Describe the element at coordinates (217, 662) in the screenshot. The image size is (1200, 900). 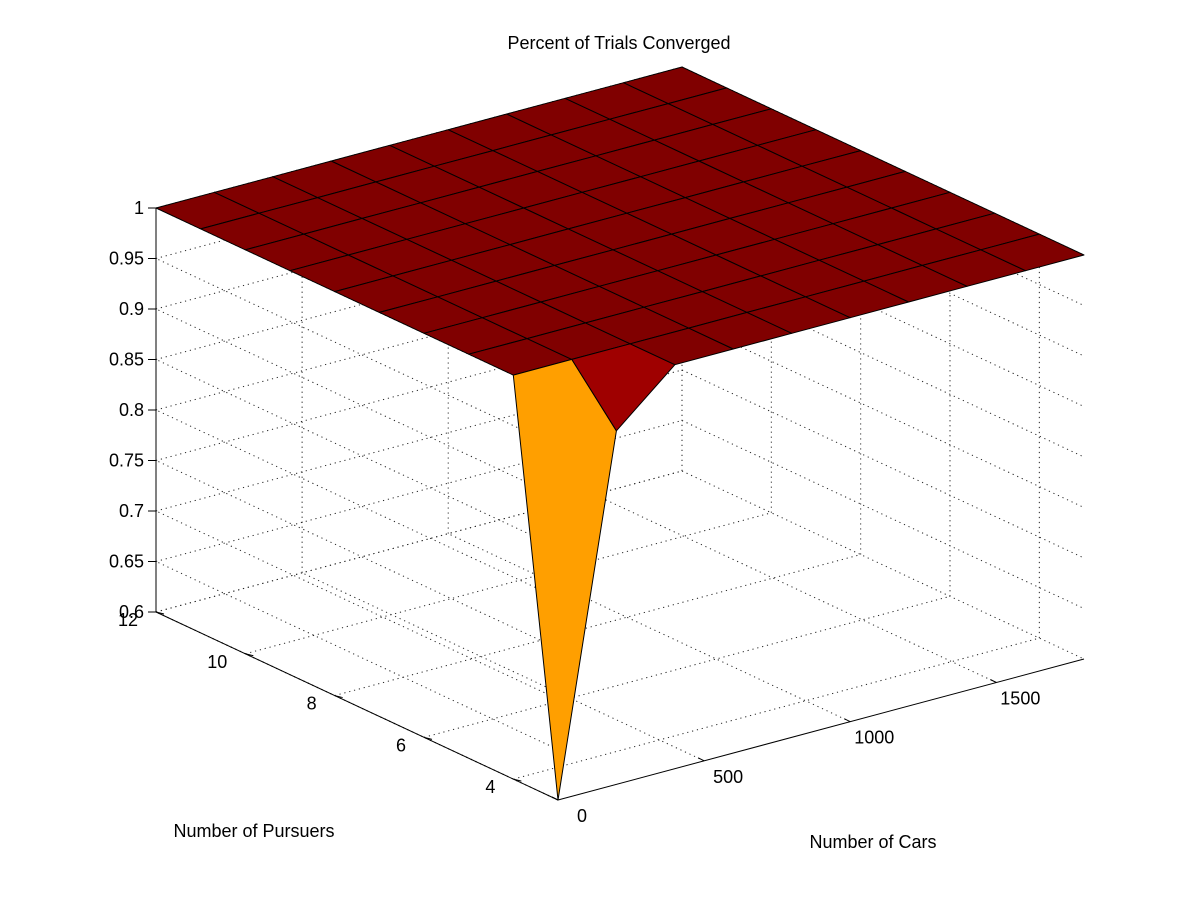
I see `y-tick-label: 10` at that location.